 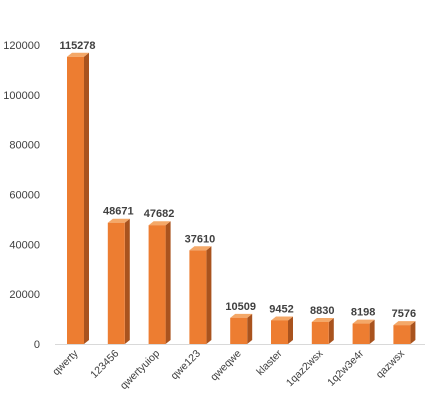 I want to click on x-tick-label: 1qaz2wsx, so click(x=305, y=368).